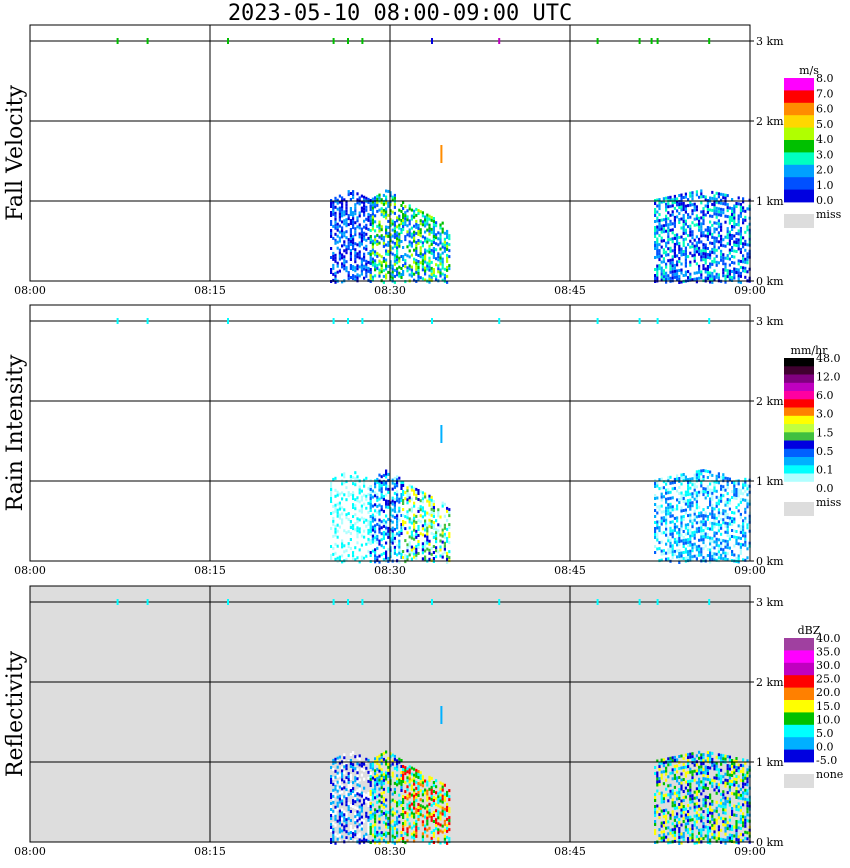 The height and width of the screenshot is (868, 850). What do you see at coordinates (828, 679) in the screenshot?
I see `legend-label: 25.0` at bounding box center [828, 679].